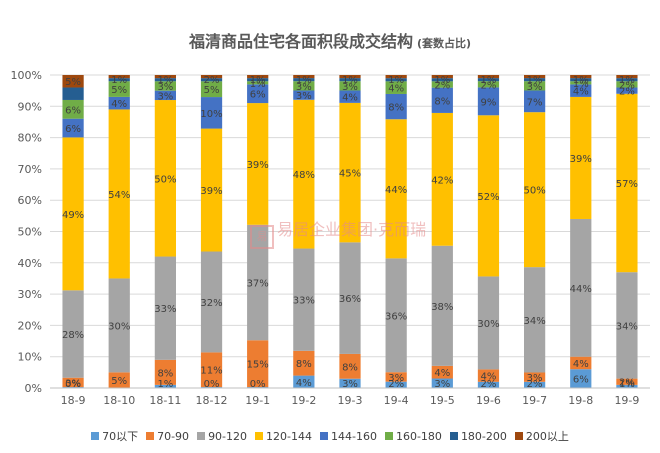 This screenshot has height=453, width=660. Describe the element at coordinates (26, 75) in the screenshot. I see `y-tick-label: 100%` at that location.